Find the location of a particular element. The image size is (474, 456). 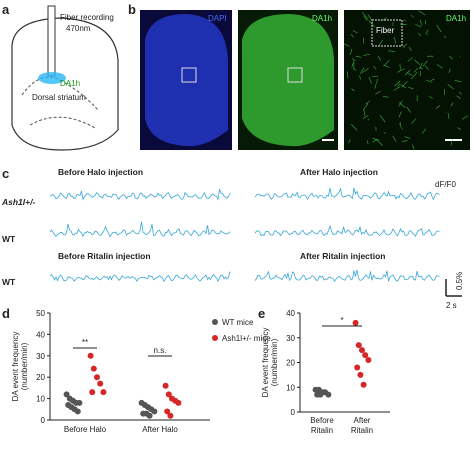

trace-header: Before Ritalin injection is located at coordinates (104, 256).